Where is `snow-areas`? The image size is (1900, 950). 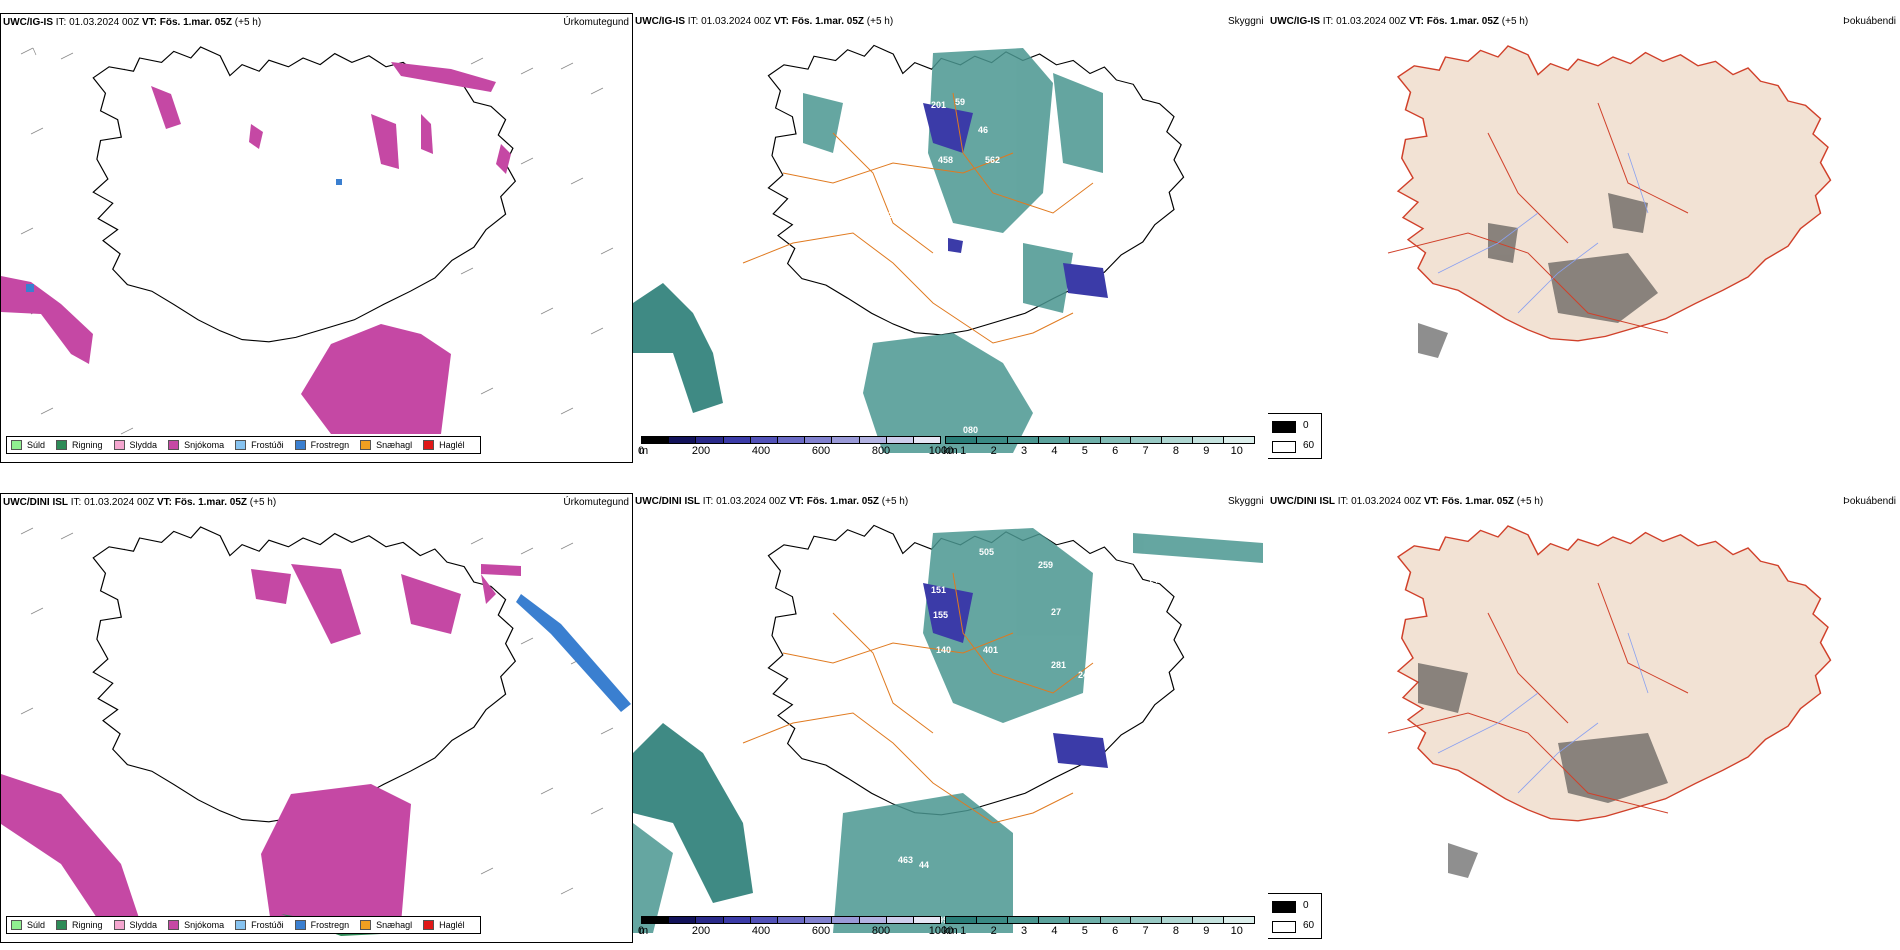 snow-areas is located at coordinates (256, 248).